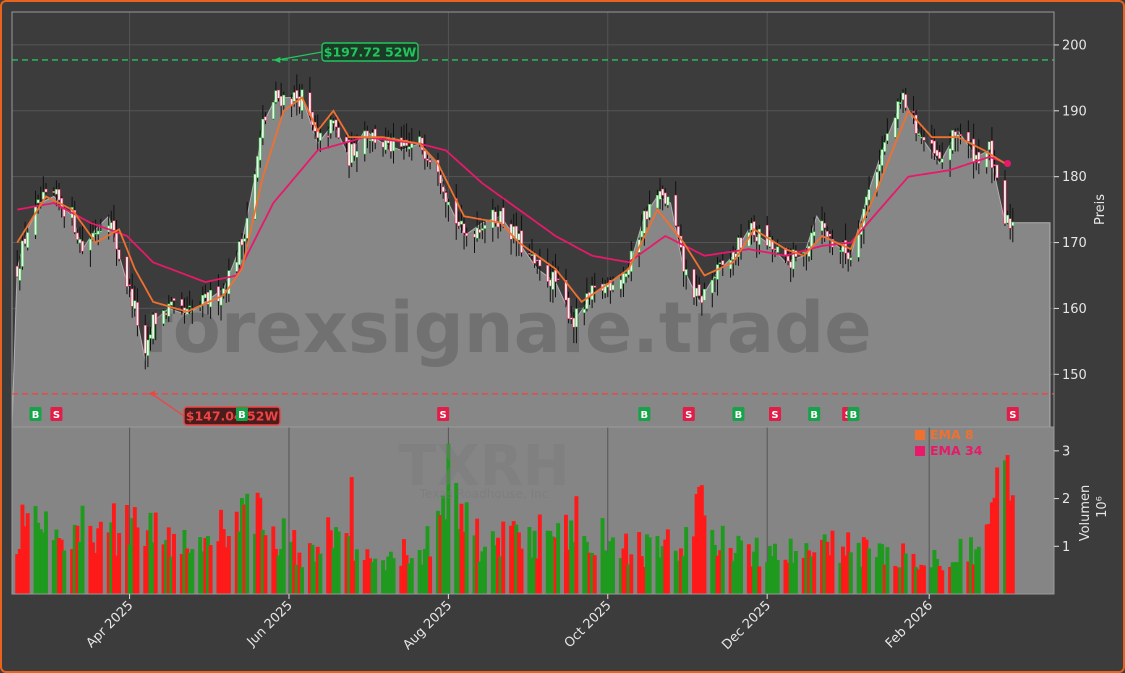 The width and height of the screenshot is (1125, 673). Describe the element at coordinates (36, 415) in the screenshot. I see `signal-label: B` at that location.